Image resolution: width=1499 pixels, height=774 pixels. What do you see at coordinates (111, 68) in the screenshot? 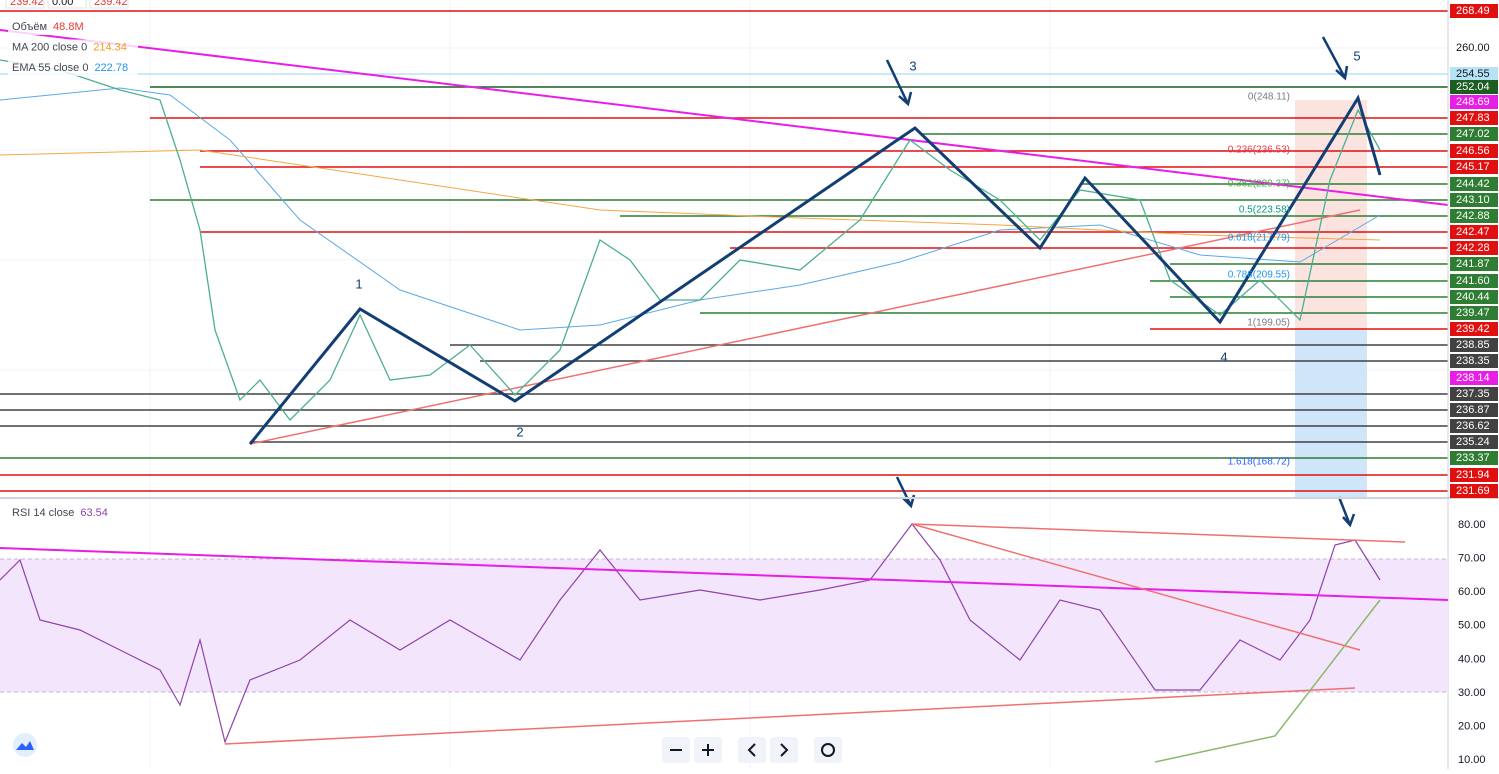
I see `legend-value: 222.78` at bounding box center [111, 68].